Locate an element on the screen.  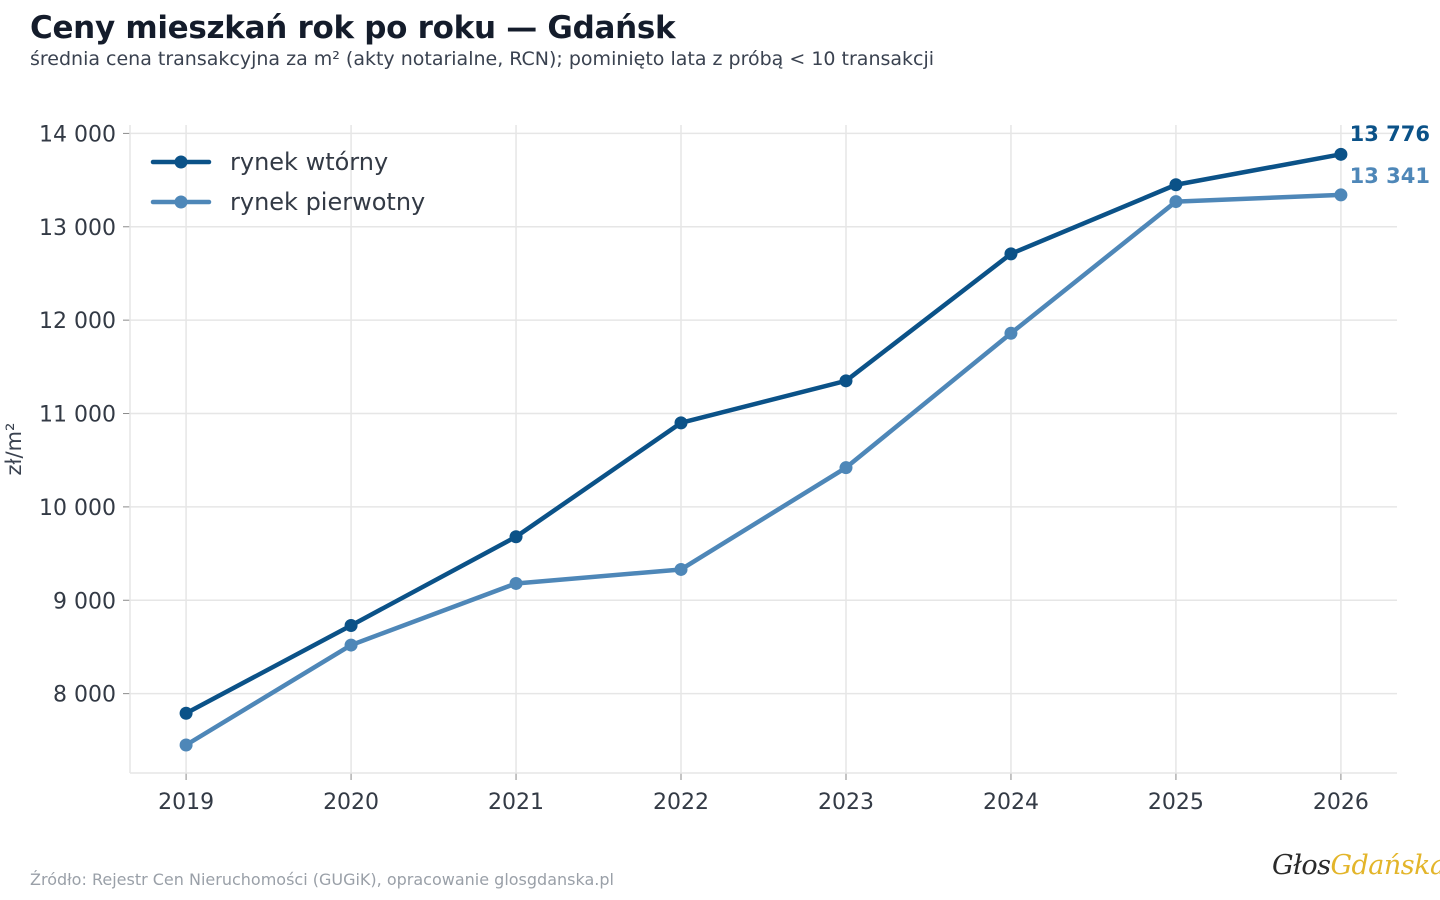
publisher-logo: GłosGdańska is located at coordinates (1356, 865).